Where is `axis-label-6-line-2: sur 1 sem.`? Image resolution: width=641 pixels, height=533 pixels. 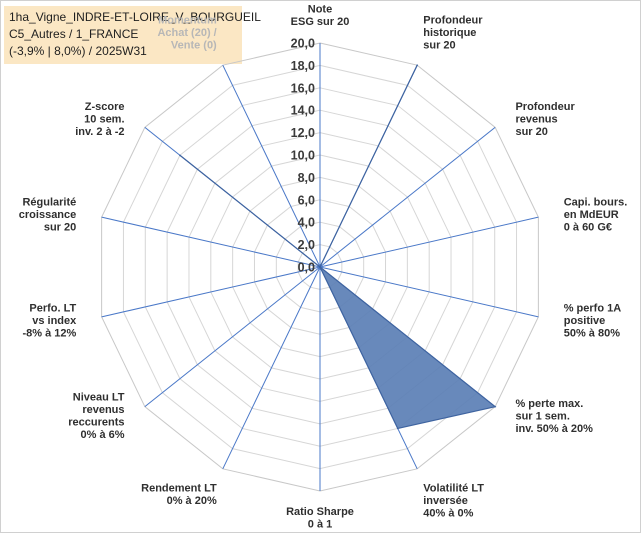
axis-label-6-line-2: sur 1 sem. is located at coordinates (542, 416).